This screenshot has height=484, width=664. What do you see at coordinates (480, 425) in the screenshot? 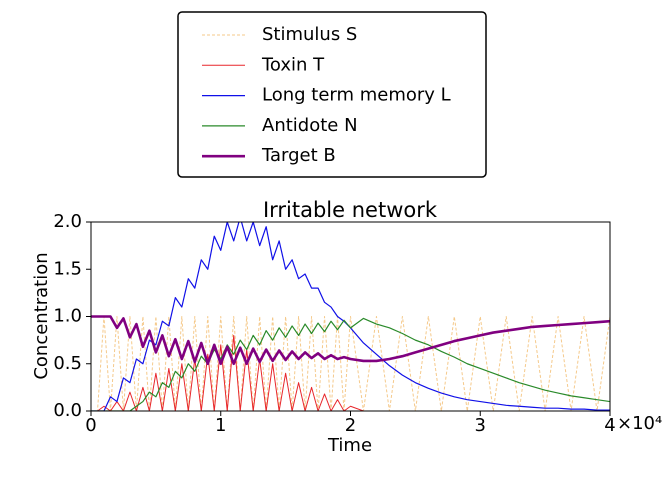
I see `x-tick-label: 3` at bounding box center [480, 425].